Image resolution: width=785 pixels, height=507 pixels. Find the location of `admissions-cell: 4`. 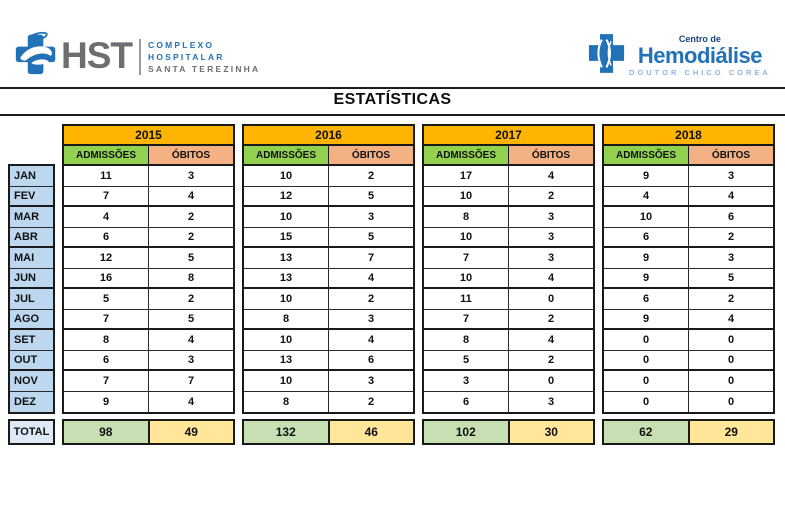

admissions-cell: 4 is located at coordinates (106, 217).